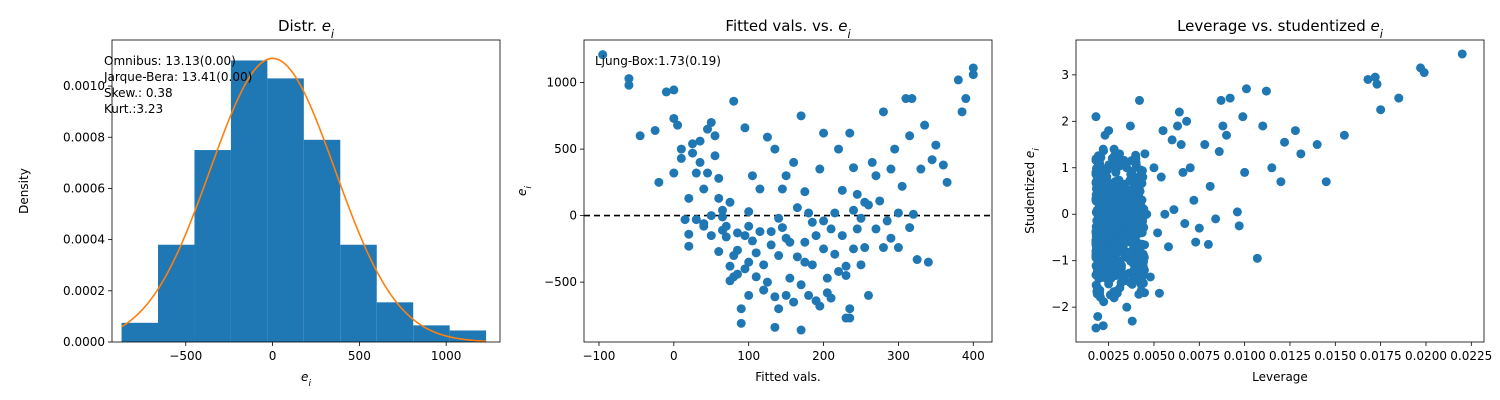  I want to click on y-tick-label: 0.0008, so click(84, 137).